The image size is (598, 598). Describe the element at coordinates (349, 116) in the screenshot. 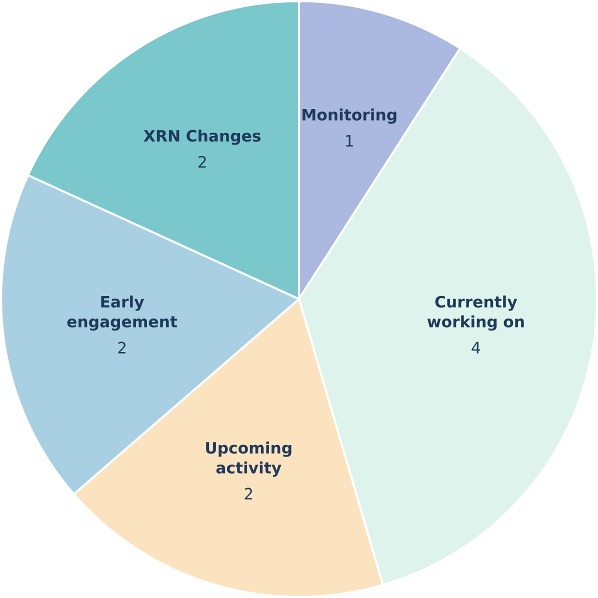

I see `slice-label: Monitoring` at that location.